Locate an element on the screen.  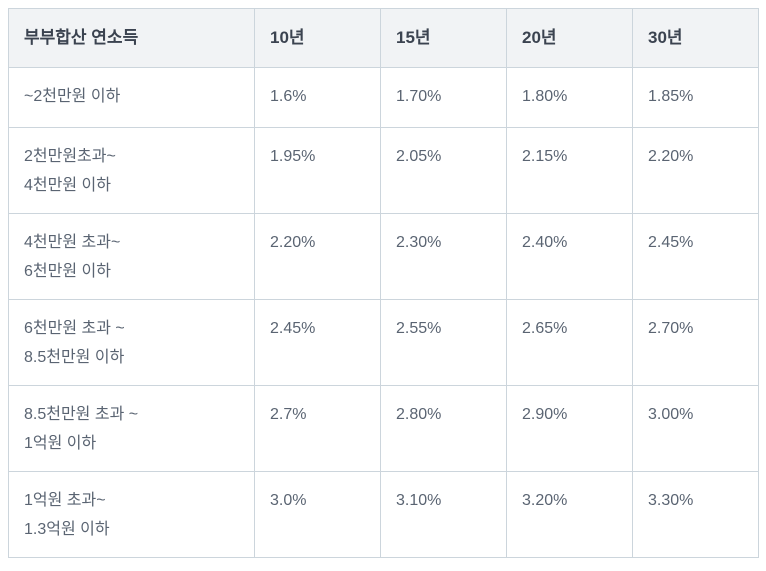
column-header-15yr: 15년 is located at coordinates (443, 38).